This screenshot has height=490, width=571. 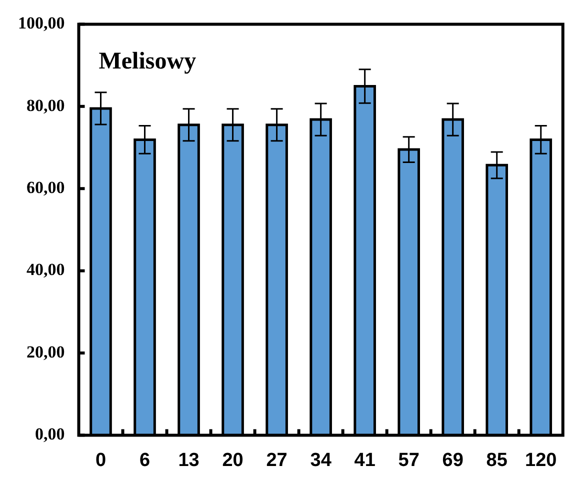 I want to click on y-tick-label: 100,00, so click(x=41, y=23).